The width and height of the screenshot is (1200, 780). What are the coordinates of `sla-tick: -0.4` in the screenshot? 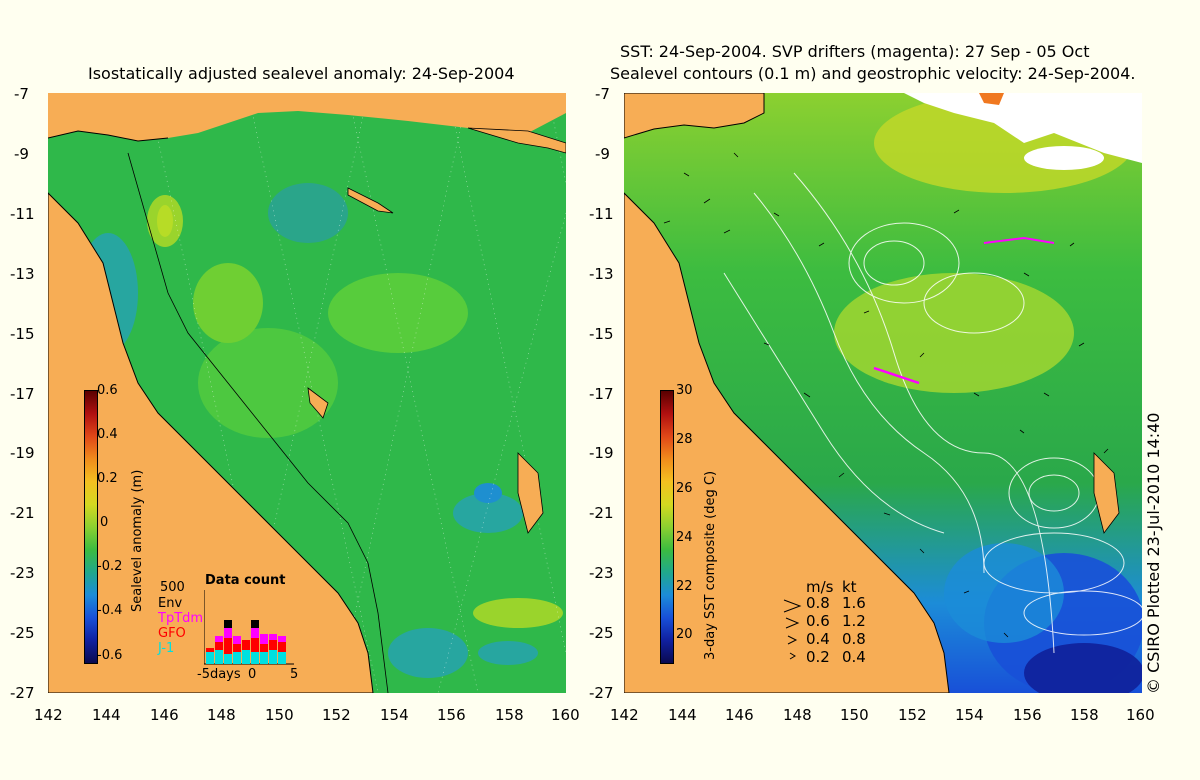 It's located at (110, 610).